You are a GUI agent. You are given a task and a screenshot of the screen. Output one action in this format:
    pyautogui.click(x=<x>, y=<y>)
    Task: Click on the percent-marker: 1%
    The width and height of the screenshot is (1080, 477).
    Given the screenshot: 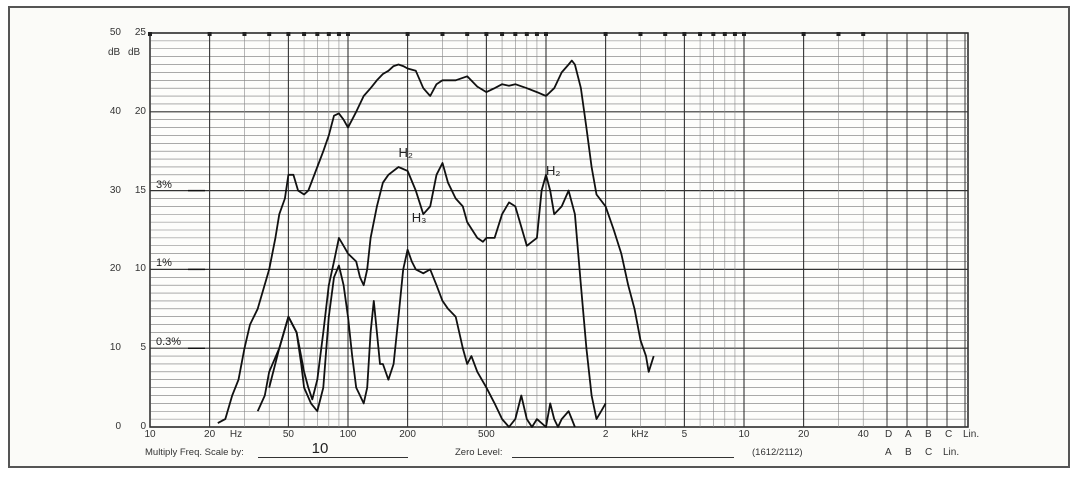 What is the action you would take?
    pyautogui.click(x=164, y=263)
    